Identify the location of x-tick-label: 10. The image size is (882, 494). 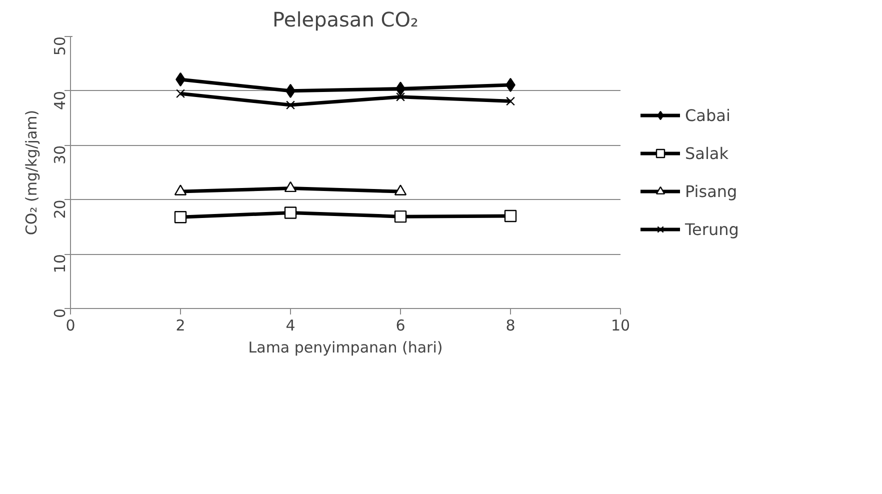
(620, 325).